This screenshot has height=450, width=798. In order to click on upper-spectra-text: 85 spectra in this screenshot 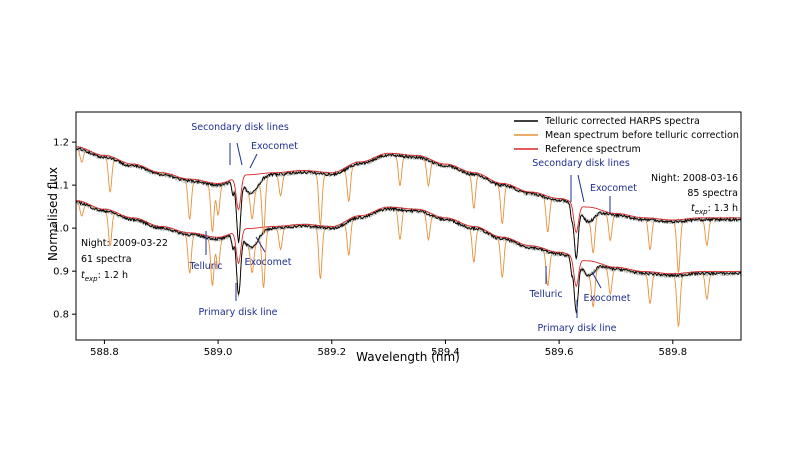, I will do `click(712, 193)`.